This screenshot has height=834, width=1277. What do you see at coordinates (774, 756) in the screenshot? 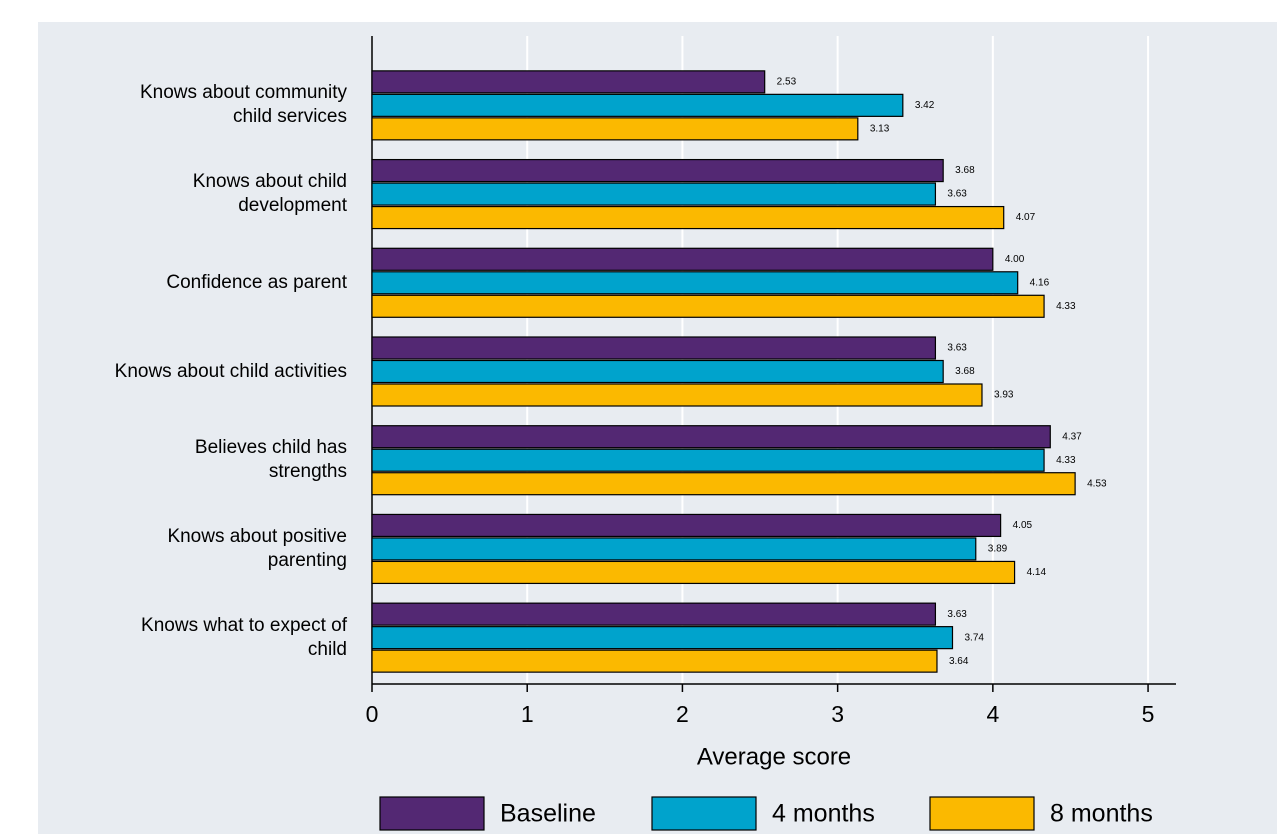
I see `x-axis-label: Average score` at bounding box center [774, 756].